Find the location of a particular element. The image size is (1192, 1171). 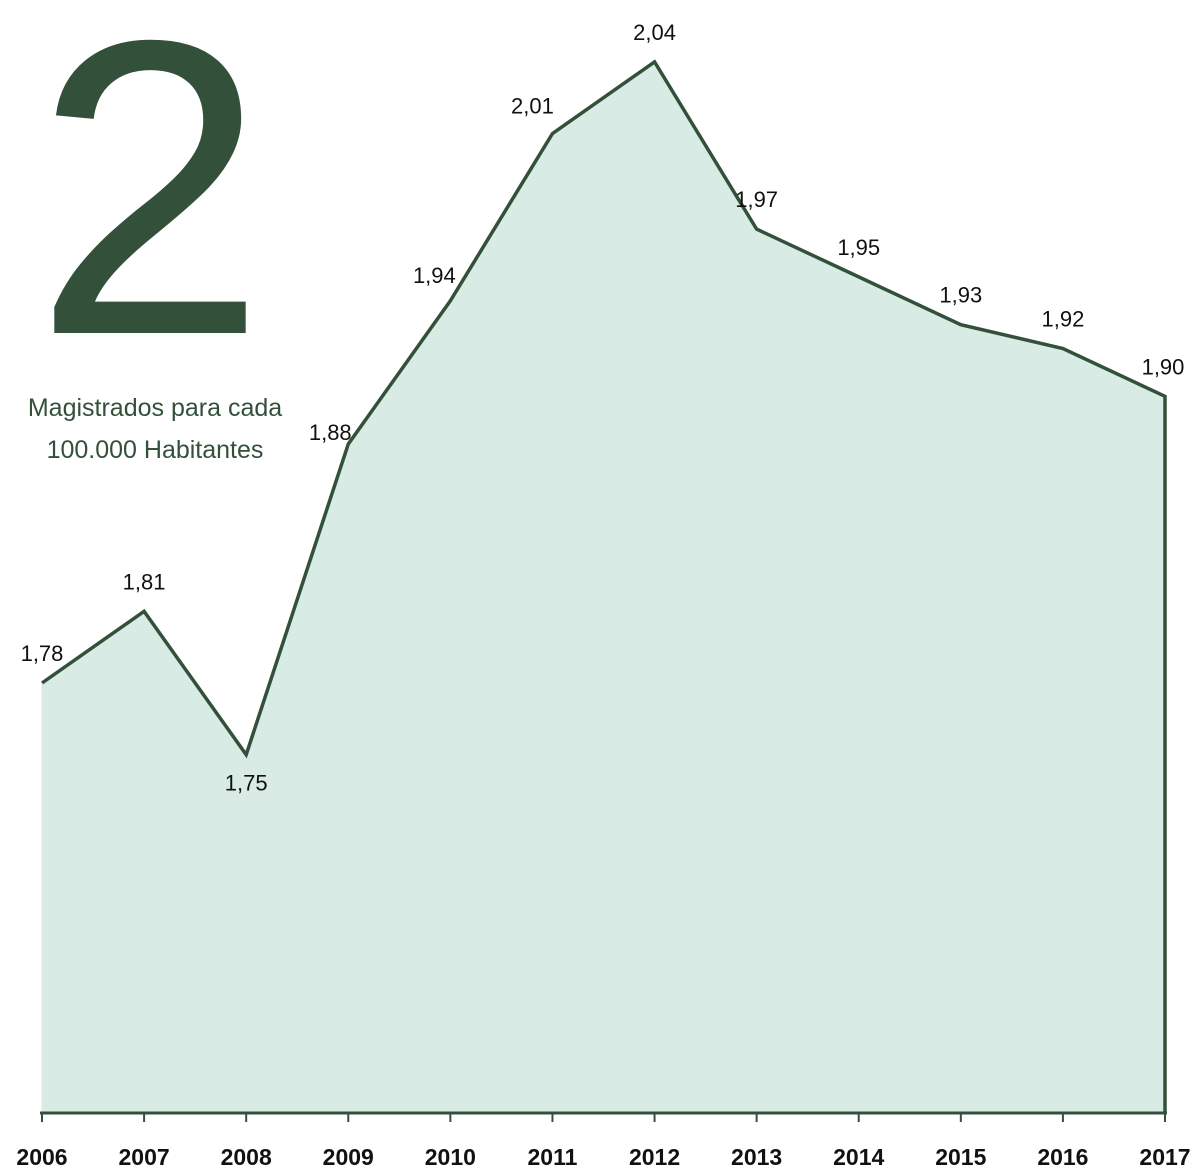

x-tick-label: 2006 is located at coordinates (41, 1157).